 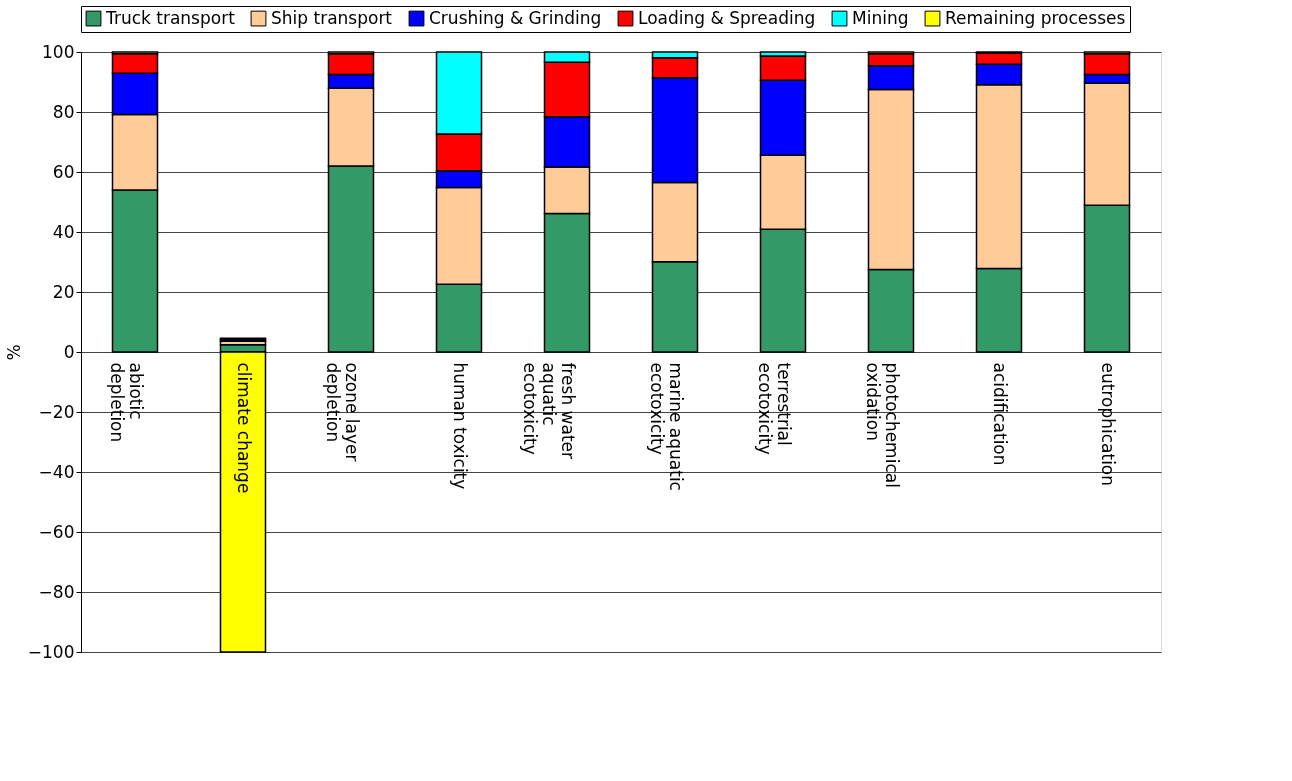 I want to click on y-tick-label: 20, so click(x=63, y=291).